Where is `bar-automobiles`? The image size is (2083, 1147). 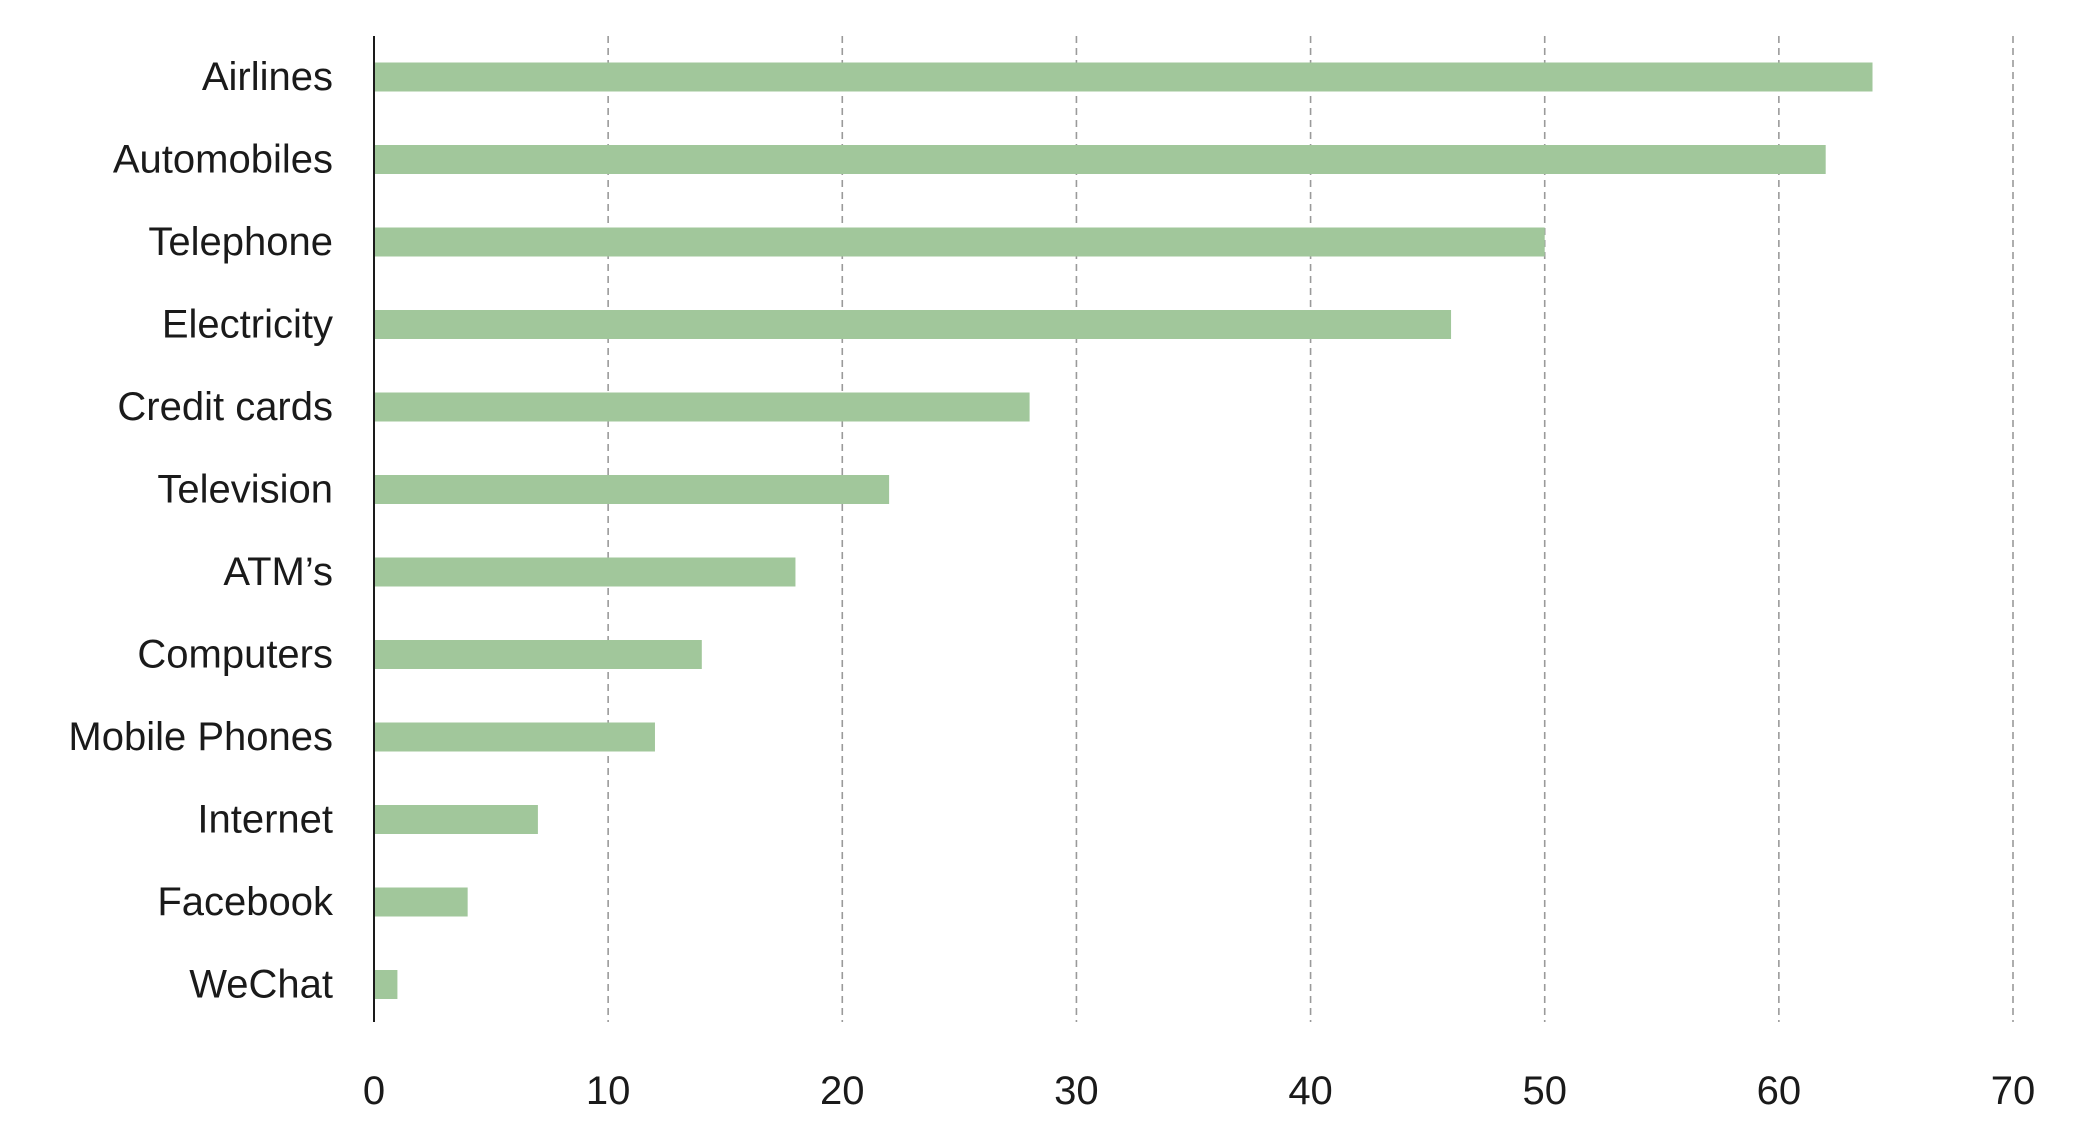 bar-automobiles is located at coordinates (1100, 159).